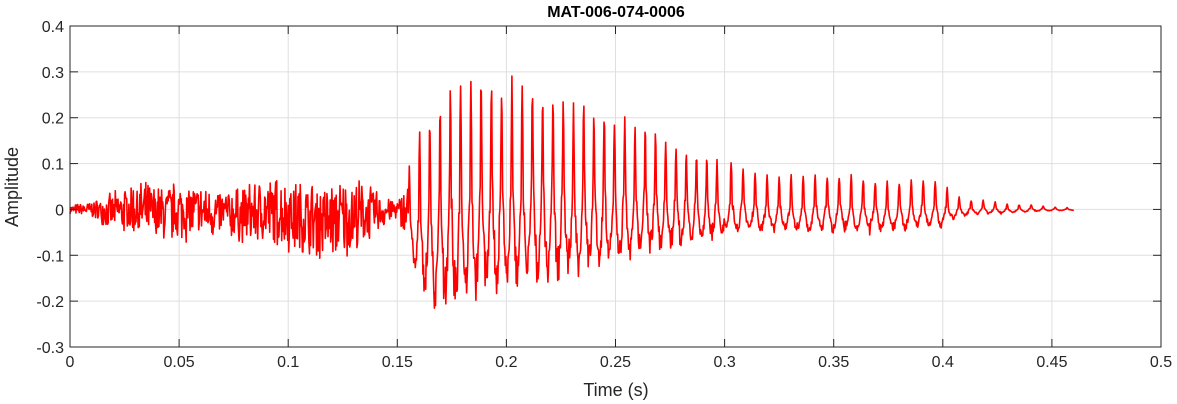 This screenshot has height=404, width=1177. What do you see at coordinates (53, 73) in the screenshot?
I see `y-tick-label: 0.3` at bounding box center [53, 73].